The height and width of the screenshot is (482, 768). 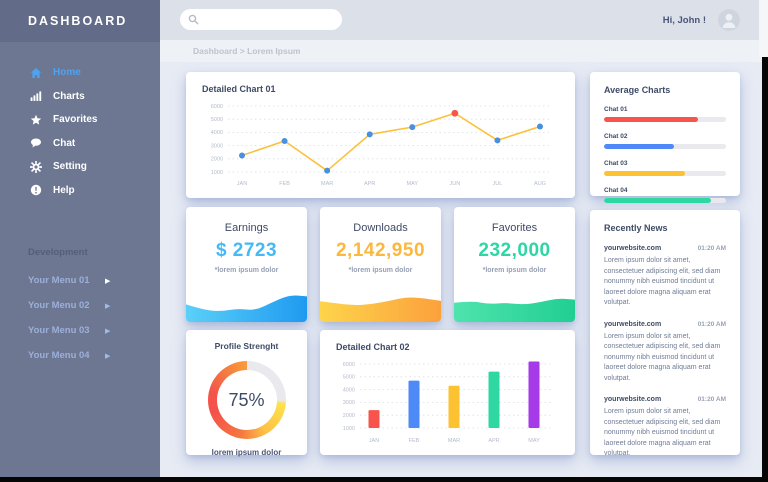 What do you see at coordinates (514, 264) in the screenshot?
I see `stat-card-favorites: Favorites 232,000 *lorem ipsum dolor` at bounding box center [514, 264].